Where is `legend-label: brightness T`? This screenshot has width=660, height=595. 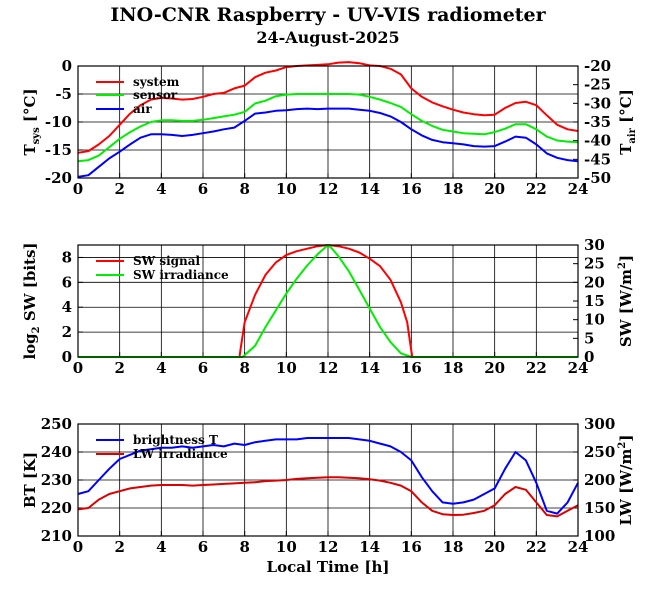
legend-label: brightness T is located at coordinates (175, 440).